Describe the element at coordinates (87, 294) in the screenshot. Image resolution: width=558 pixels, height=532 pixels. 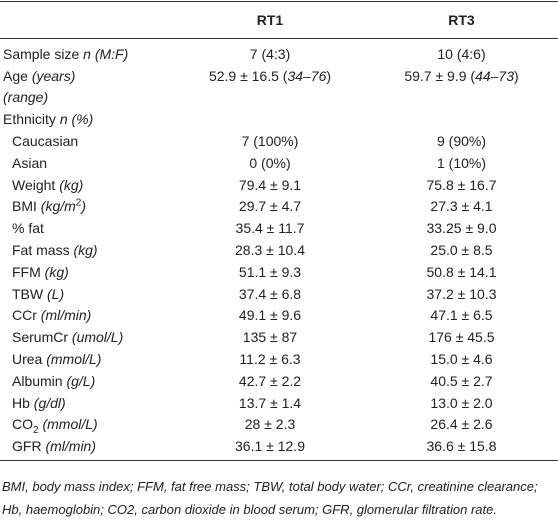
I see `row-label: TBW (L)` at that location.